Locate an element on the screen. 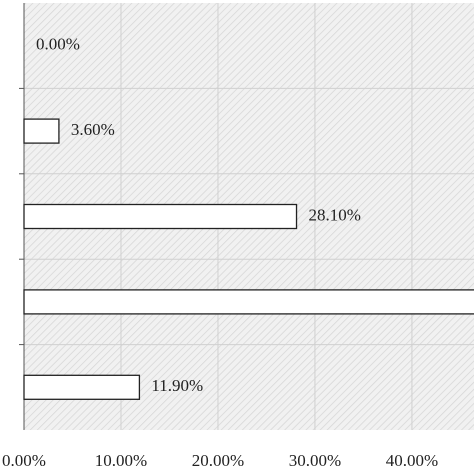 This screenshot has height=474, width=474. x-tick-label: 10.00% is located at coordinates (121, 460).